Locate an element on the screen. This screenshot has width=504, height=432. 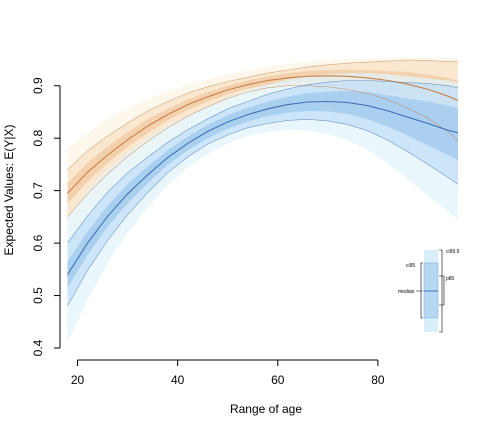
y-tick-label: 0.5 is located at coordinates (38, 295).